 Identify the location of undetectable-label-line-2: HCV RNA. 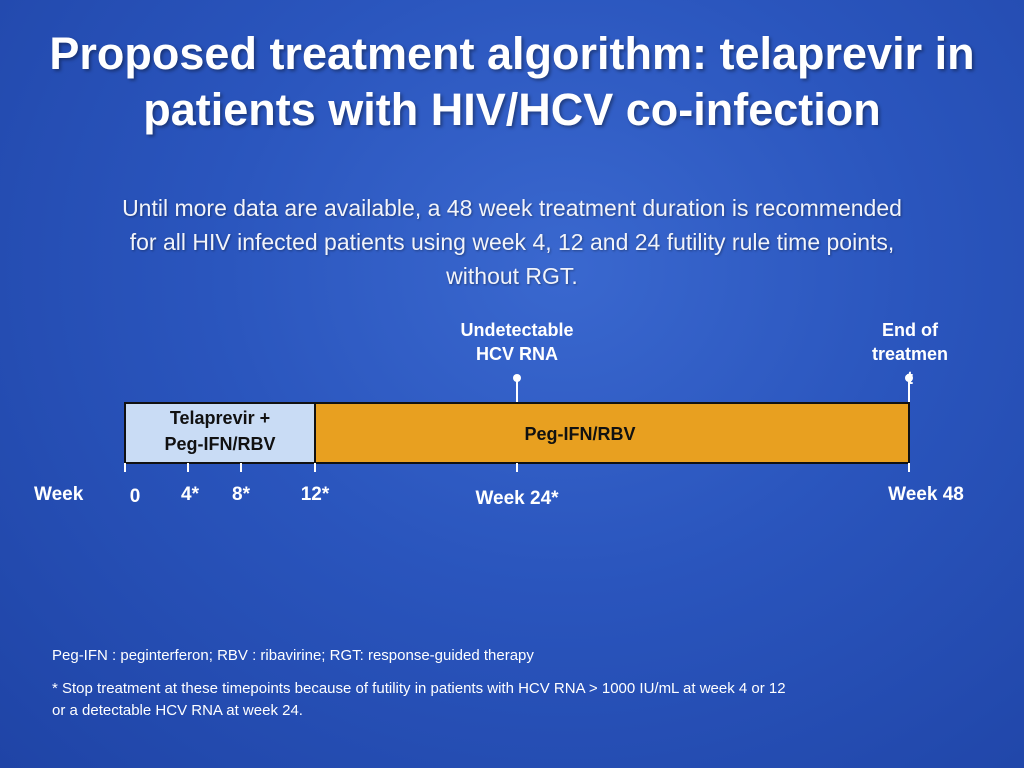
(517, 354).